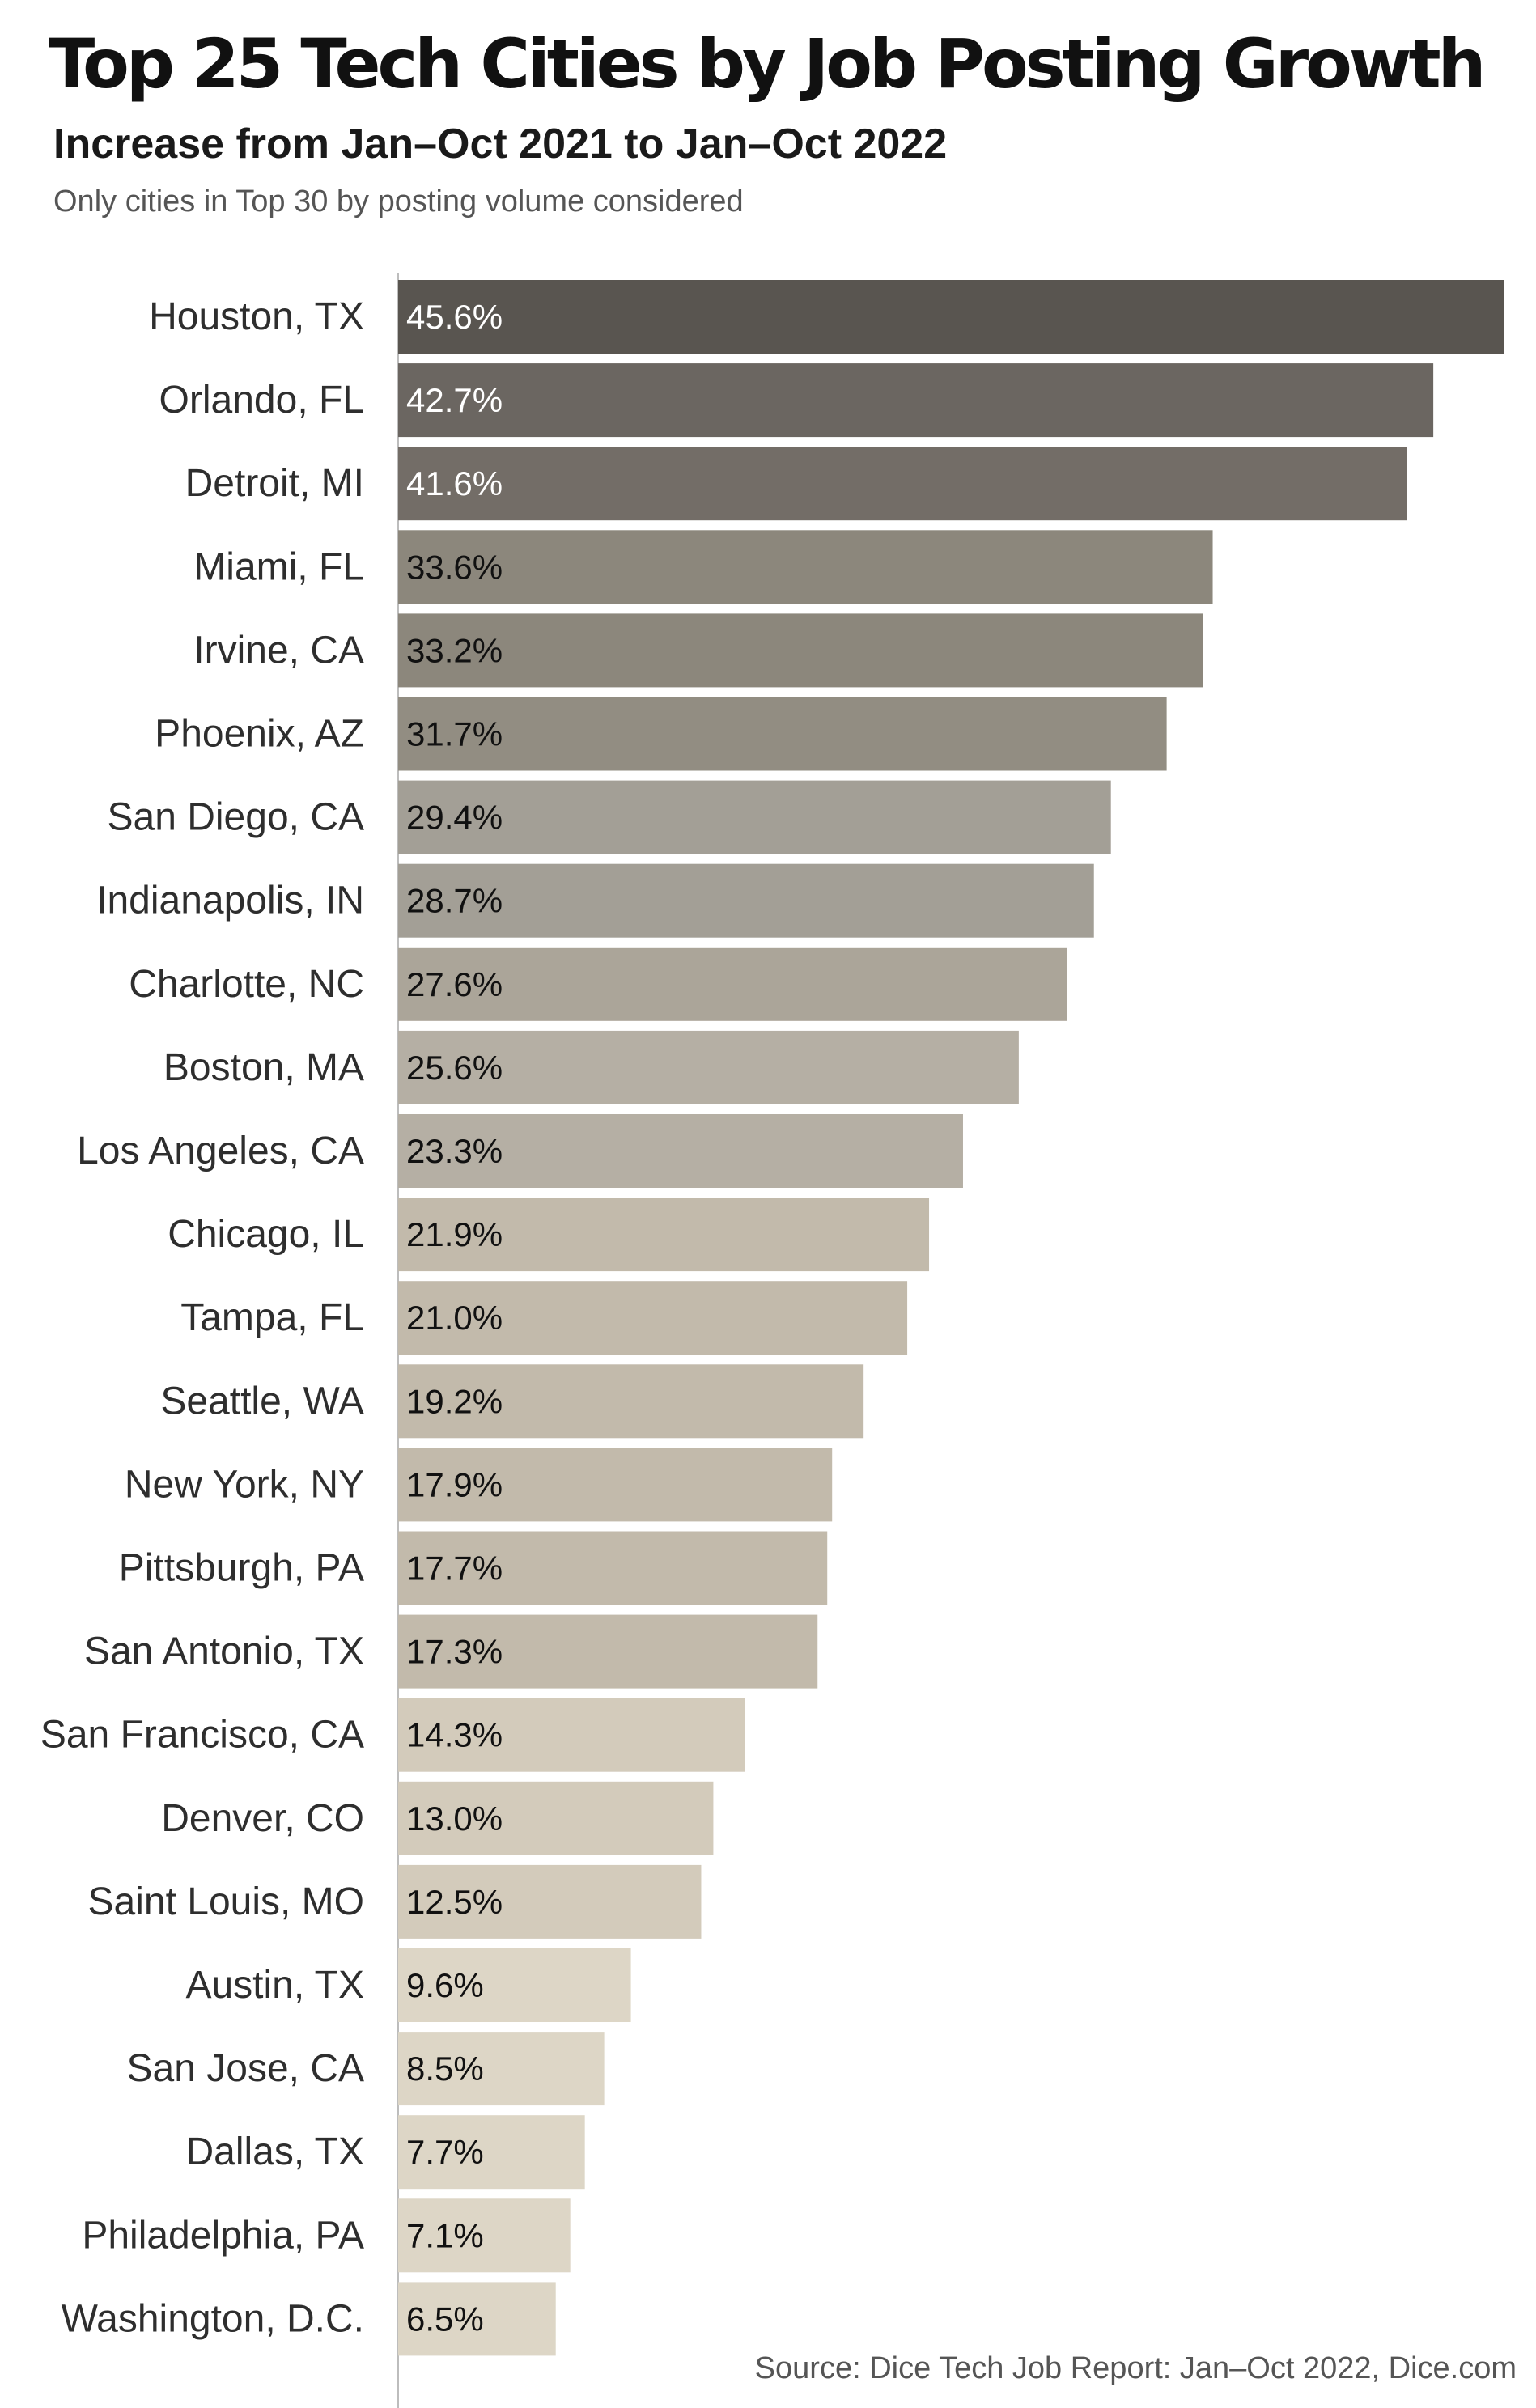  Describe the element at coordinates (241, 1568) in the screenshot. I see `category-label: Pittsburgh, PA` at that location.